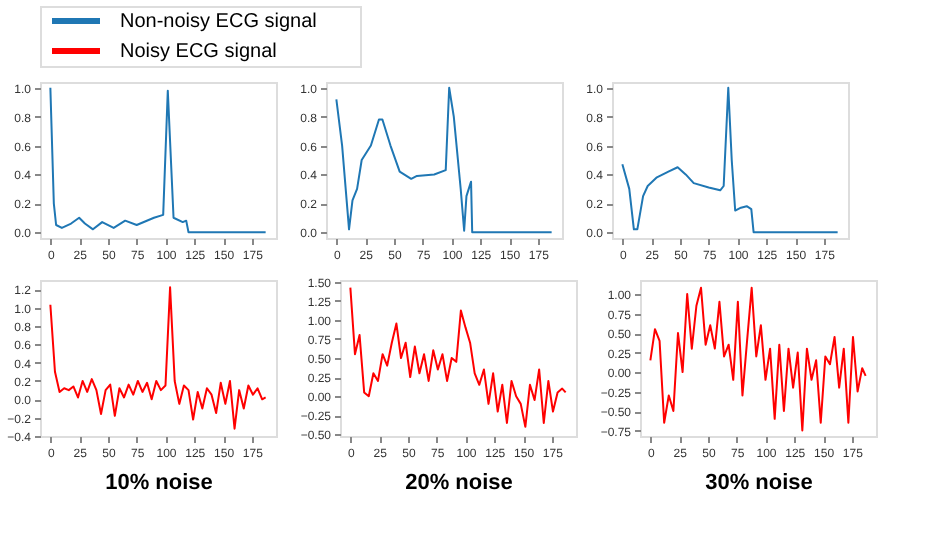 This screenshot has width=948, height=550. Describe the element at coordinates (759, 483) in the screenshot. I see `x-axis-title: 30% noise` at that location.